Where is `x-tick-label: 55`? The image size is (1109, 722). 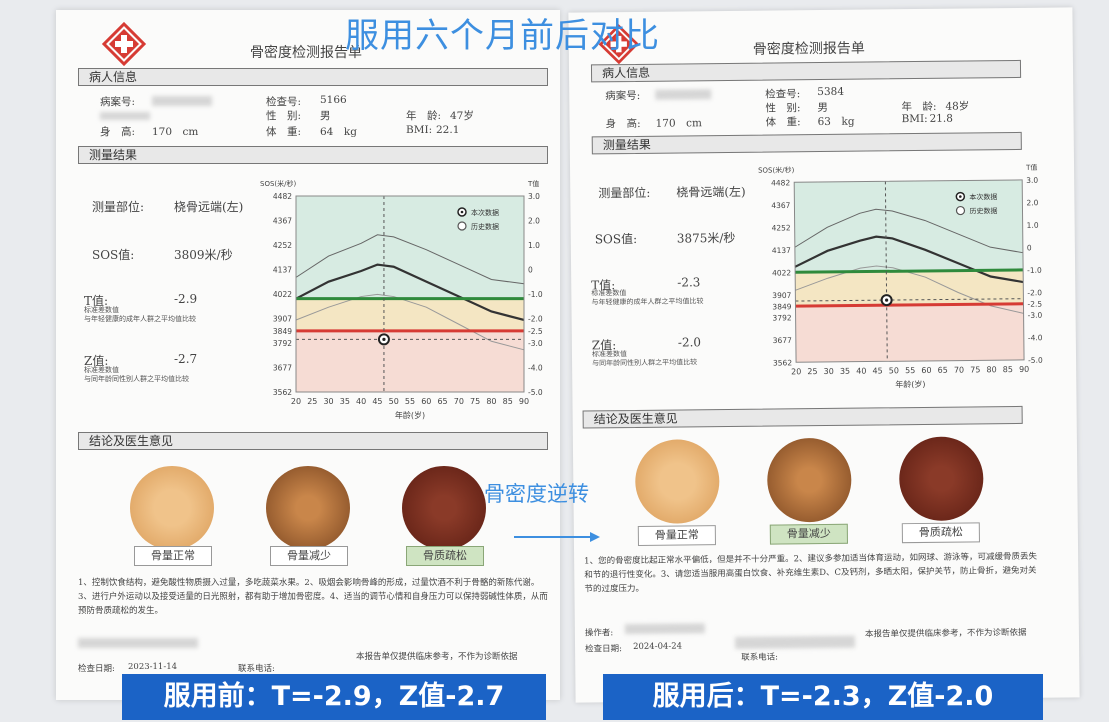
x-tick-label: 55 is located at coordinates (410, 401).